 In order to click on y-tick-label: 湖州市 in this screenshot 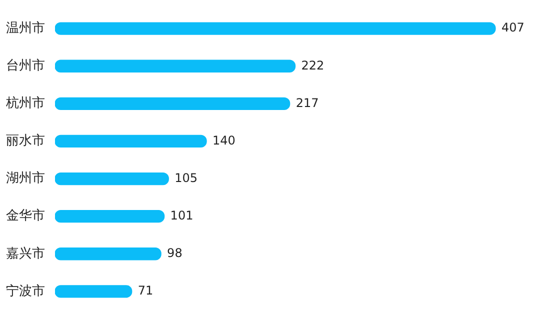, I will do `click(25, 178)`.